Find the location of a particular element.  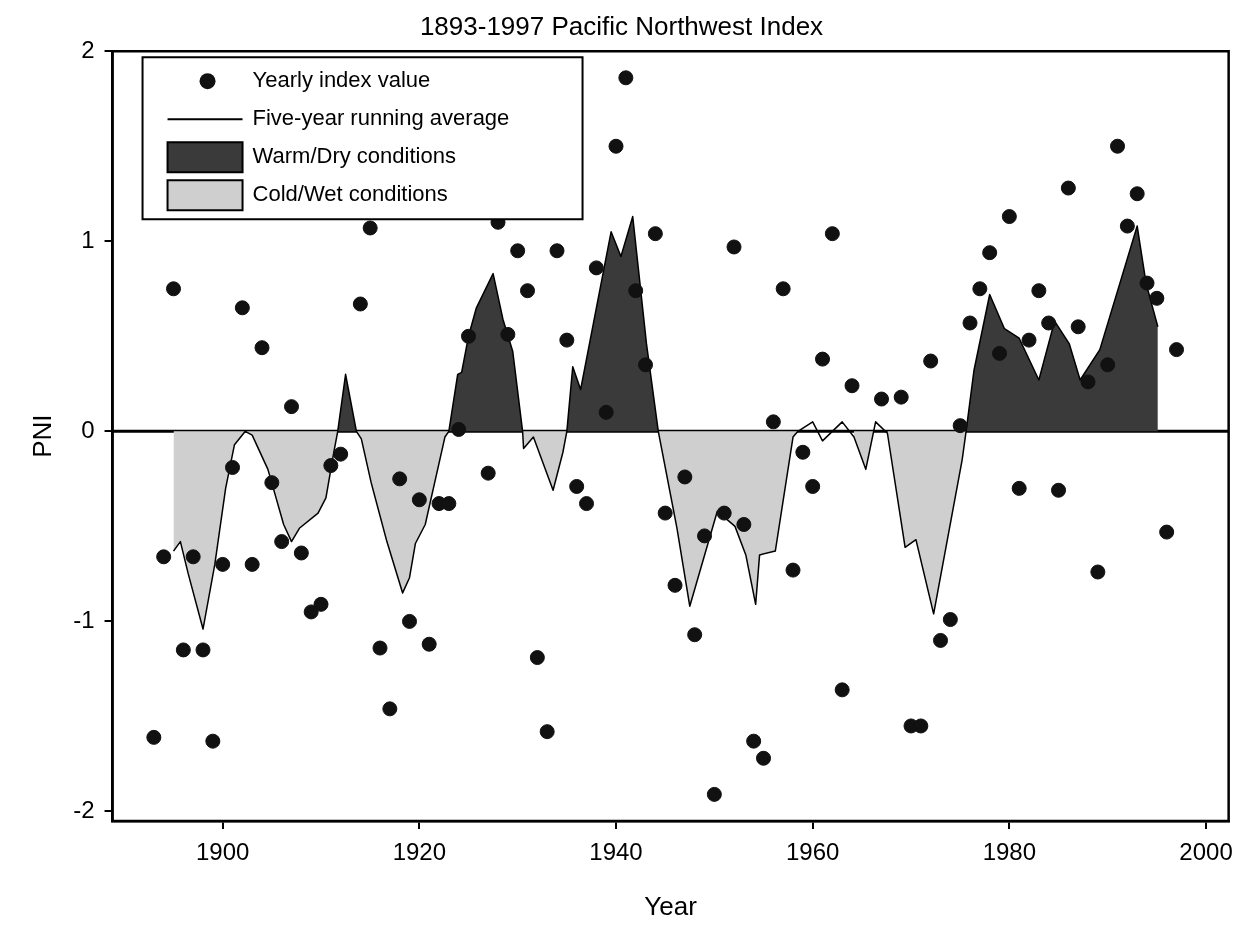

x-tick-label: 1920 is located at coordinates (419, 852).